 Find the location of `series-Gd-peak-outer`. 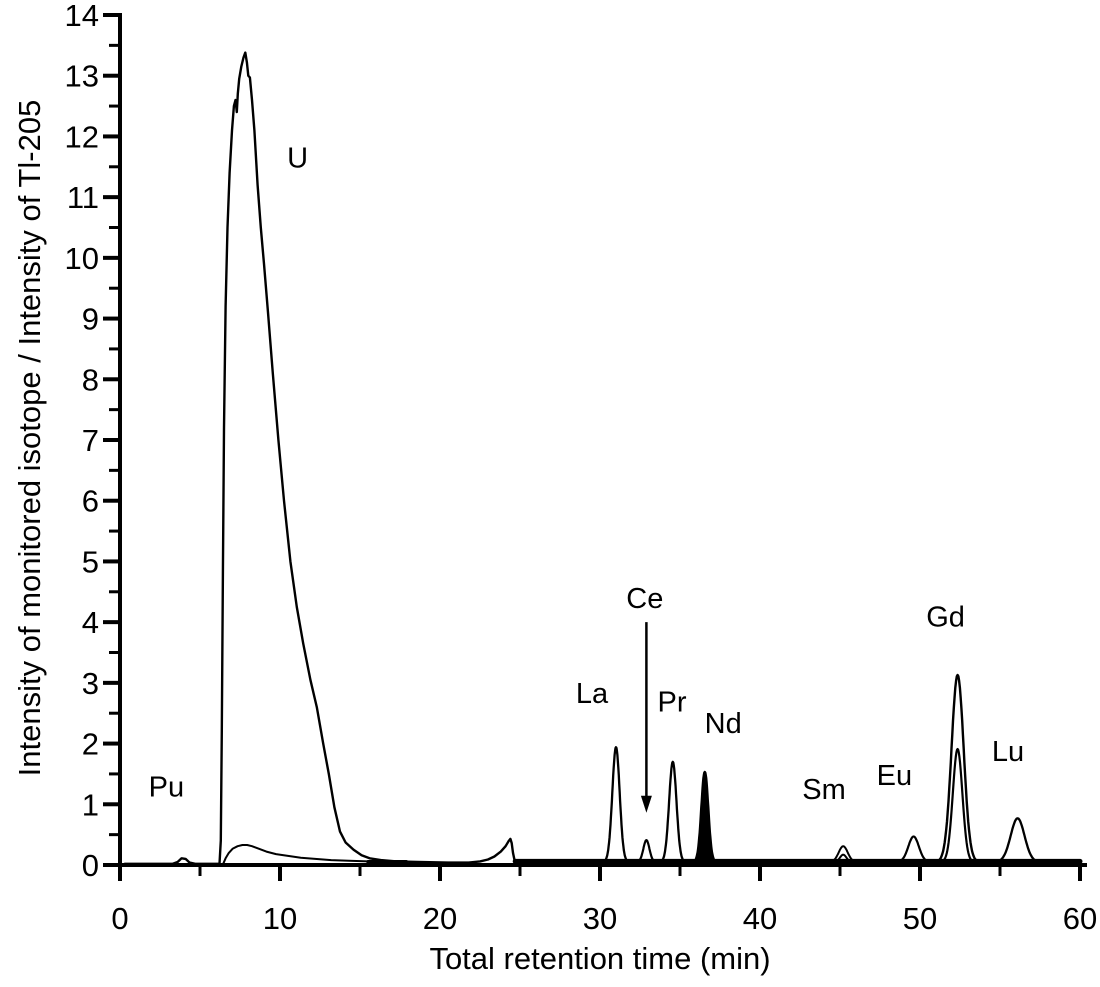

series-Gd-peak-outer is located at coordinates (958, 768).